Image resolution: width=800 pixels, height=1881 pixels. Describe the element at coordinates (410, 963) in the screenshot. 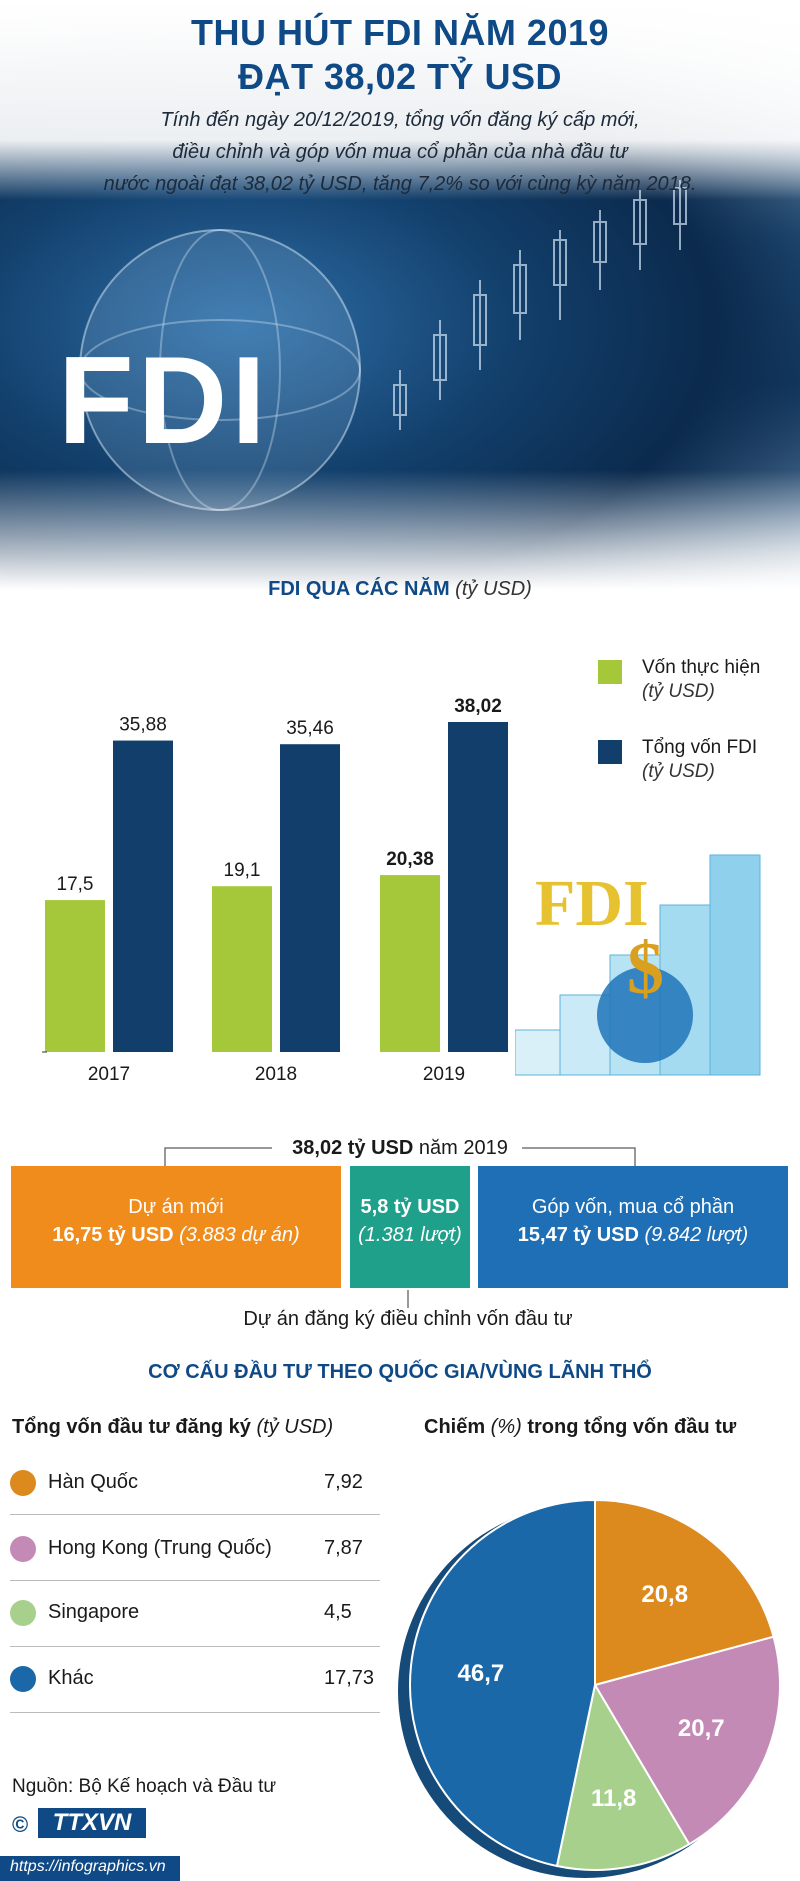

I see `bar-realized-2019` at that location.